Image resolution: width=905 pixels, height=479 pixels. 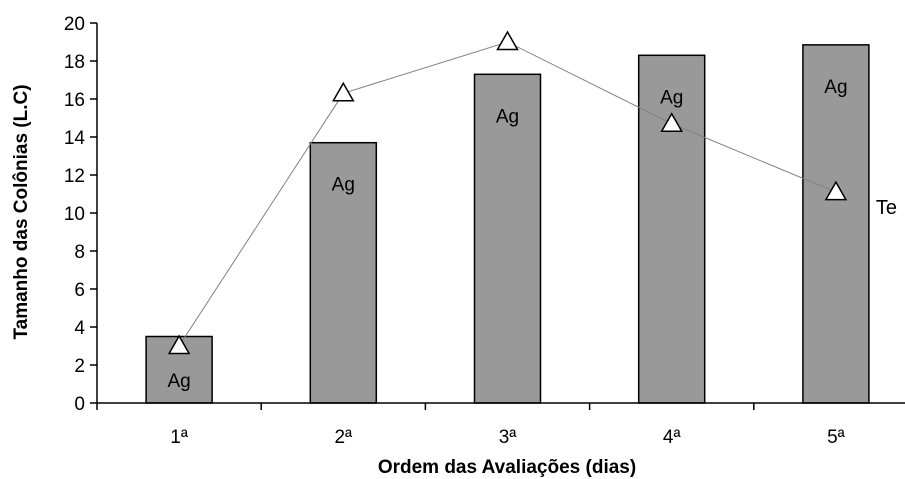 What do you see at coordinates (507, 467) in the screenshot?
I see `x-axis-title: Ordem das Avaliações (dias)` at bounding box center [507, 467].